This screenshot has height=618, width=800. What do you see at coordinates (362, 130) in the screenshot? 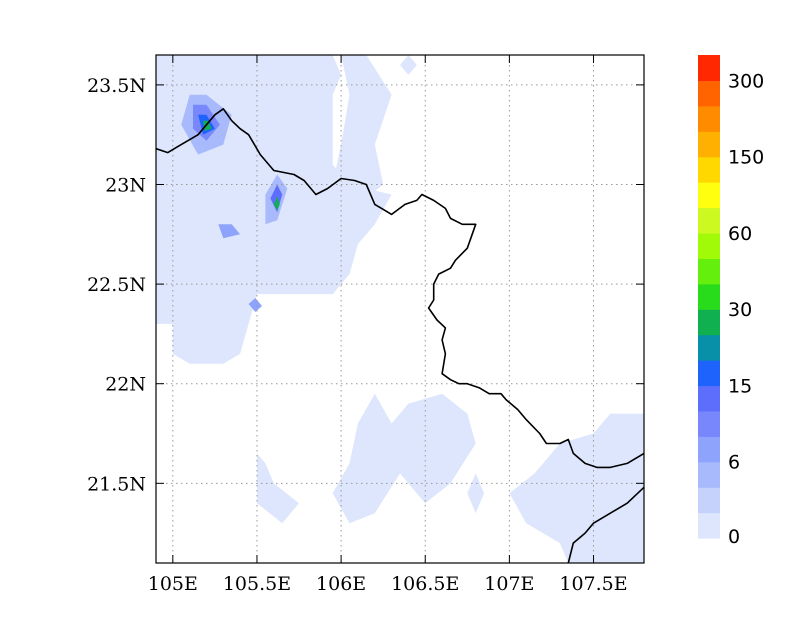
I see `shade-region-north-hole-blob` at bounding box center [362, 130].